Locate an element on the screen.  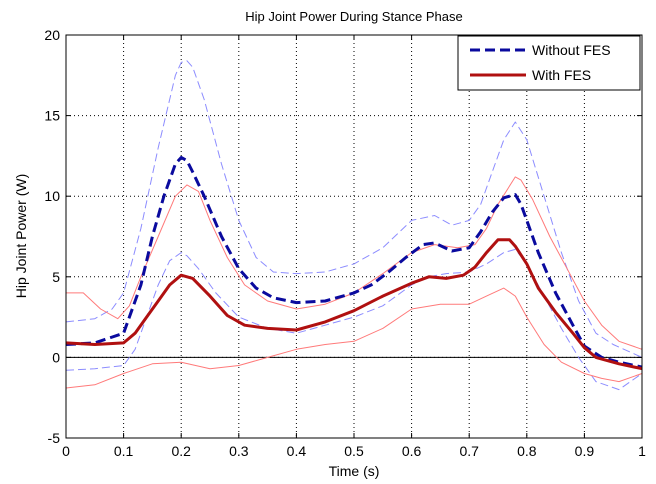
x-axis-title: Time (s) is located at coordinates (354, 471).